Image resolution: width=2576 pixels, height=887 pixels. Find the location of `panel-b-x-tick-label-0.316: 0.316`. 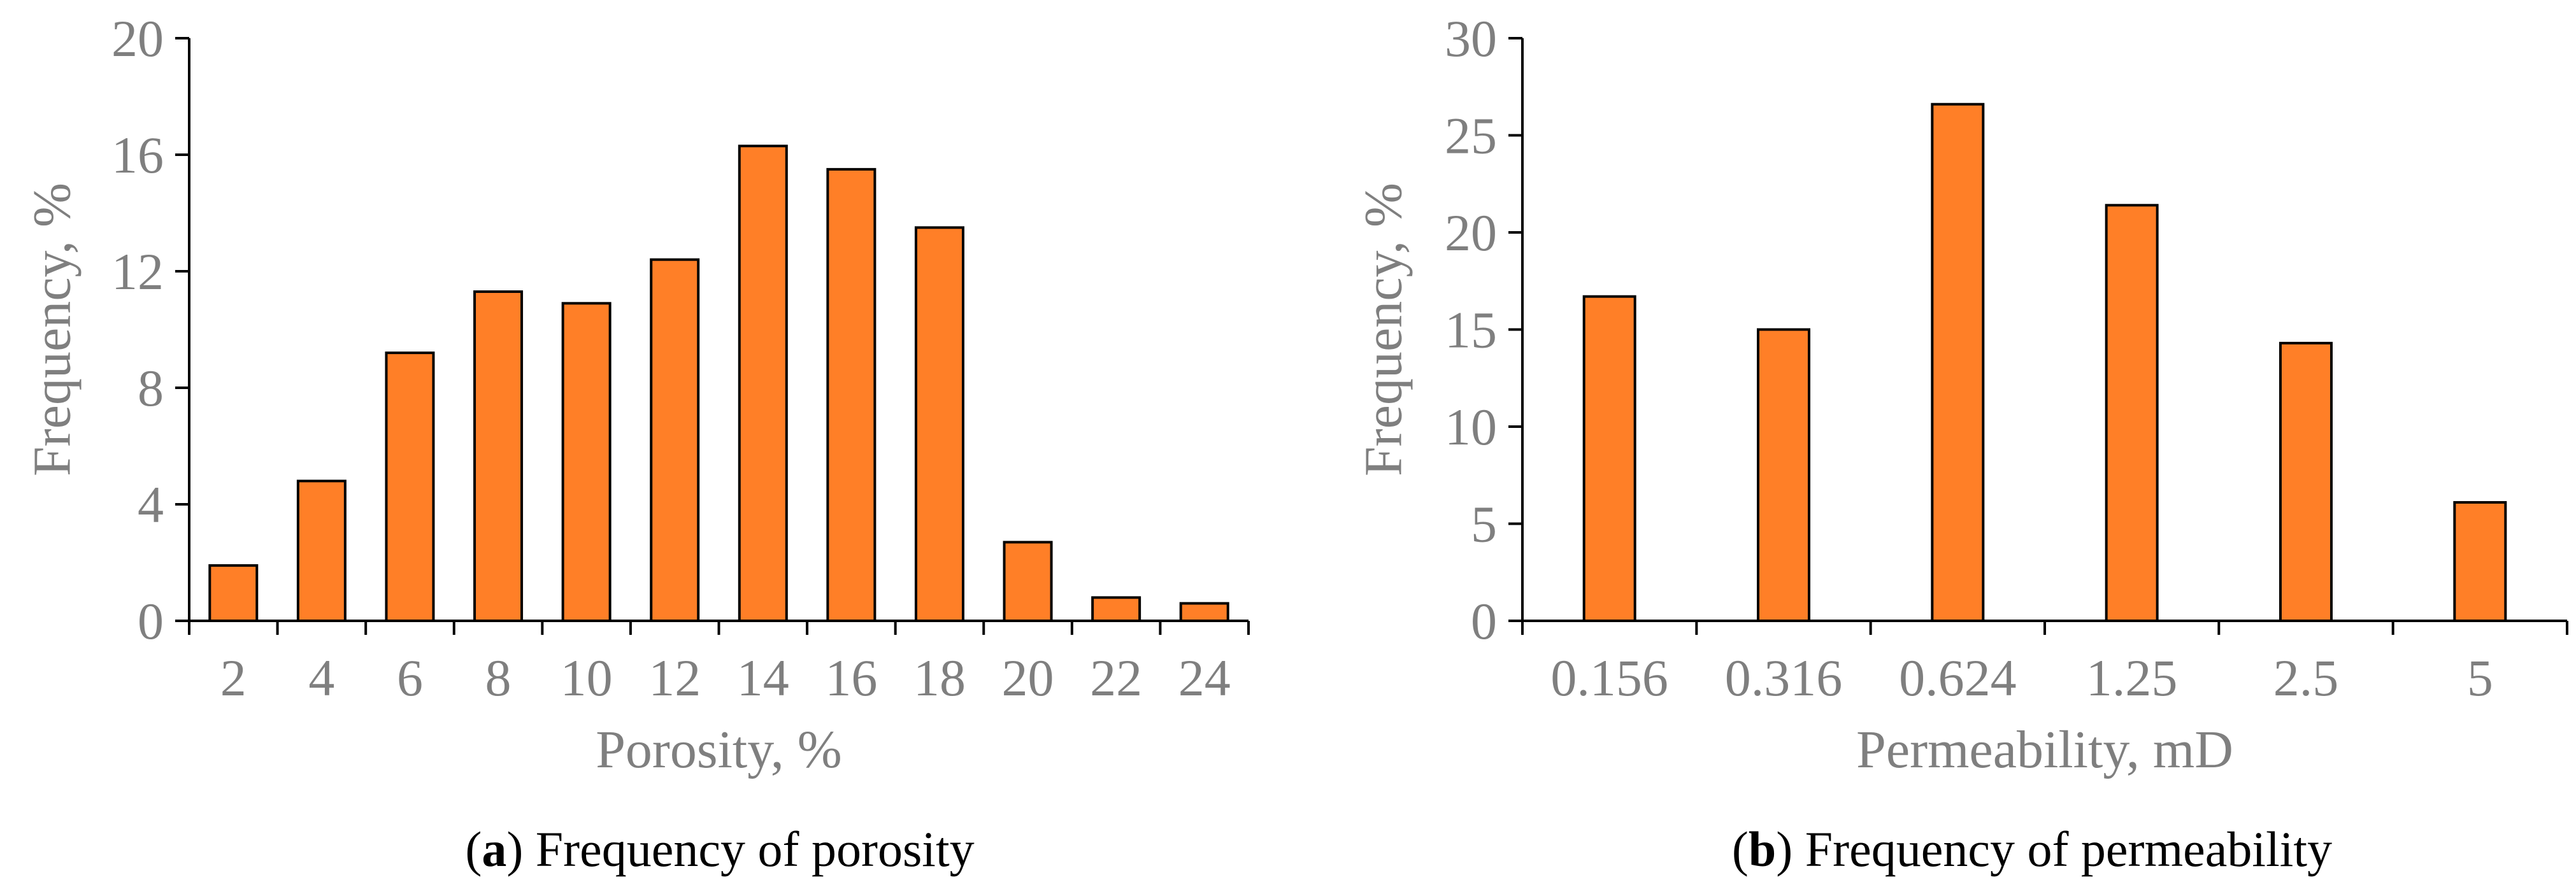

panel-b-x-tick-label-0.316: 0.316 is located at coordinates (1784, 678).